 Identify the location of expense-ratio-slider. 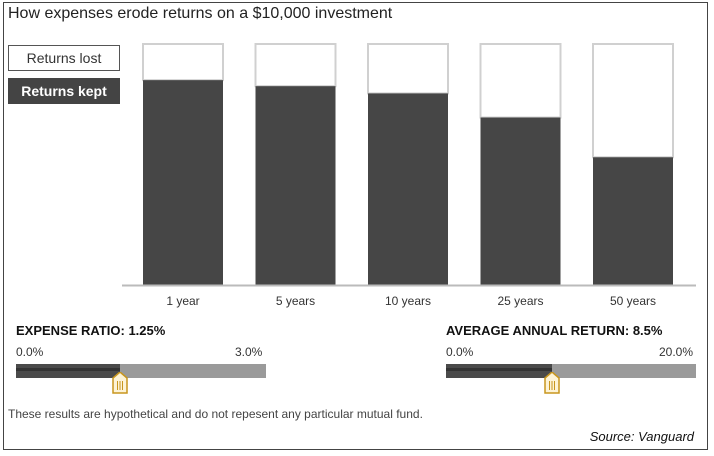
(141, 379).